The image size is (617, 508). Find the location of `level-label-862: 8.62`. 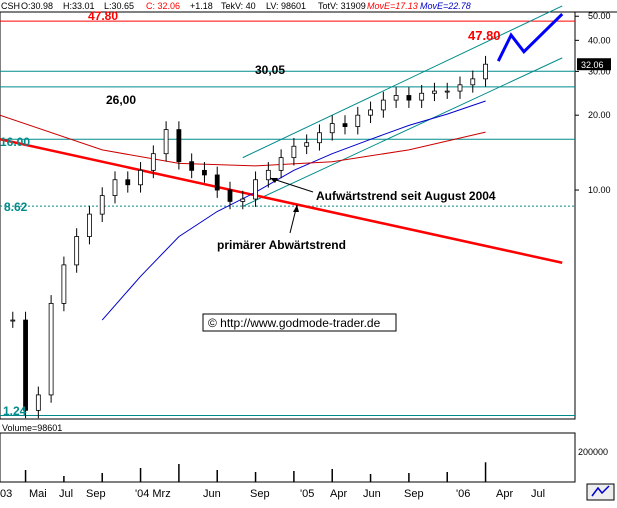

level-label-862: 8.62 is located at coordinates (16, 207).